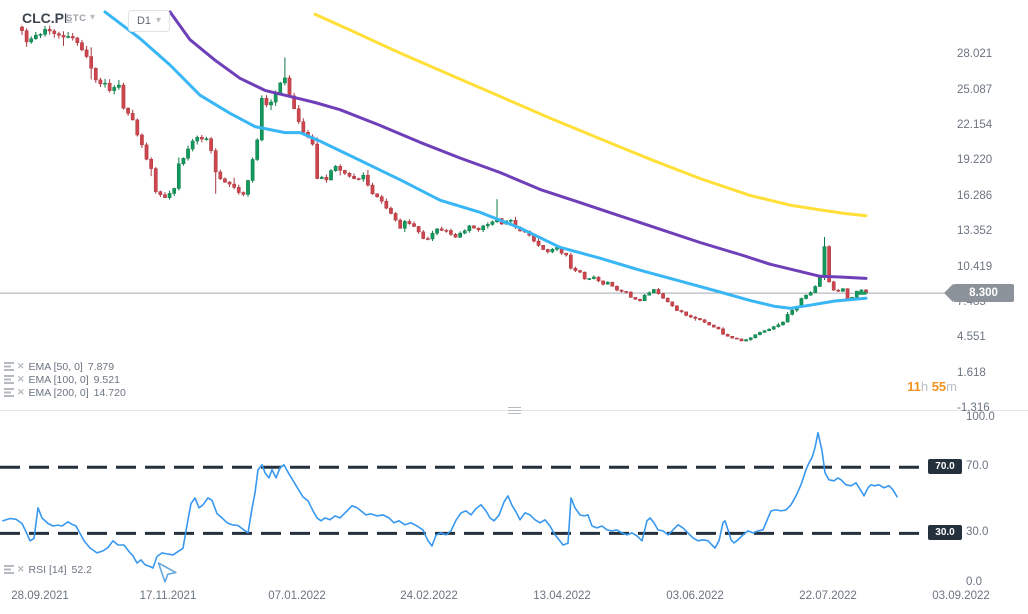 The height and width of the screenshot is (614, 1028). I want to click on price-tick-label: 19.220, so click(975, 160).